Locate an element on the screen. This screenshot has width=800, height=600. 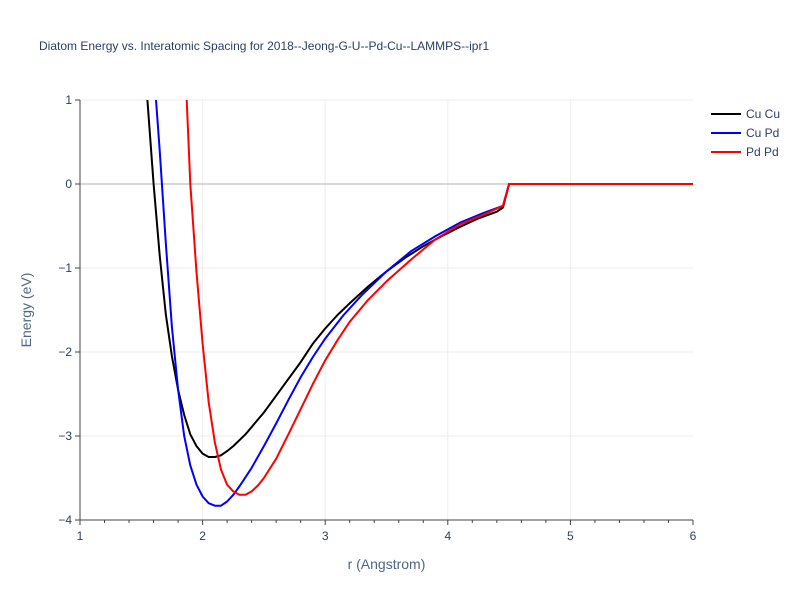
y-tick-label: −2 is located at coordinates (65, 352).